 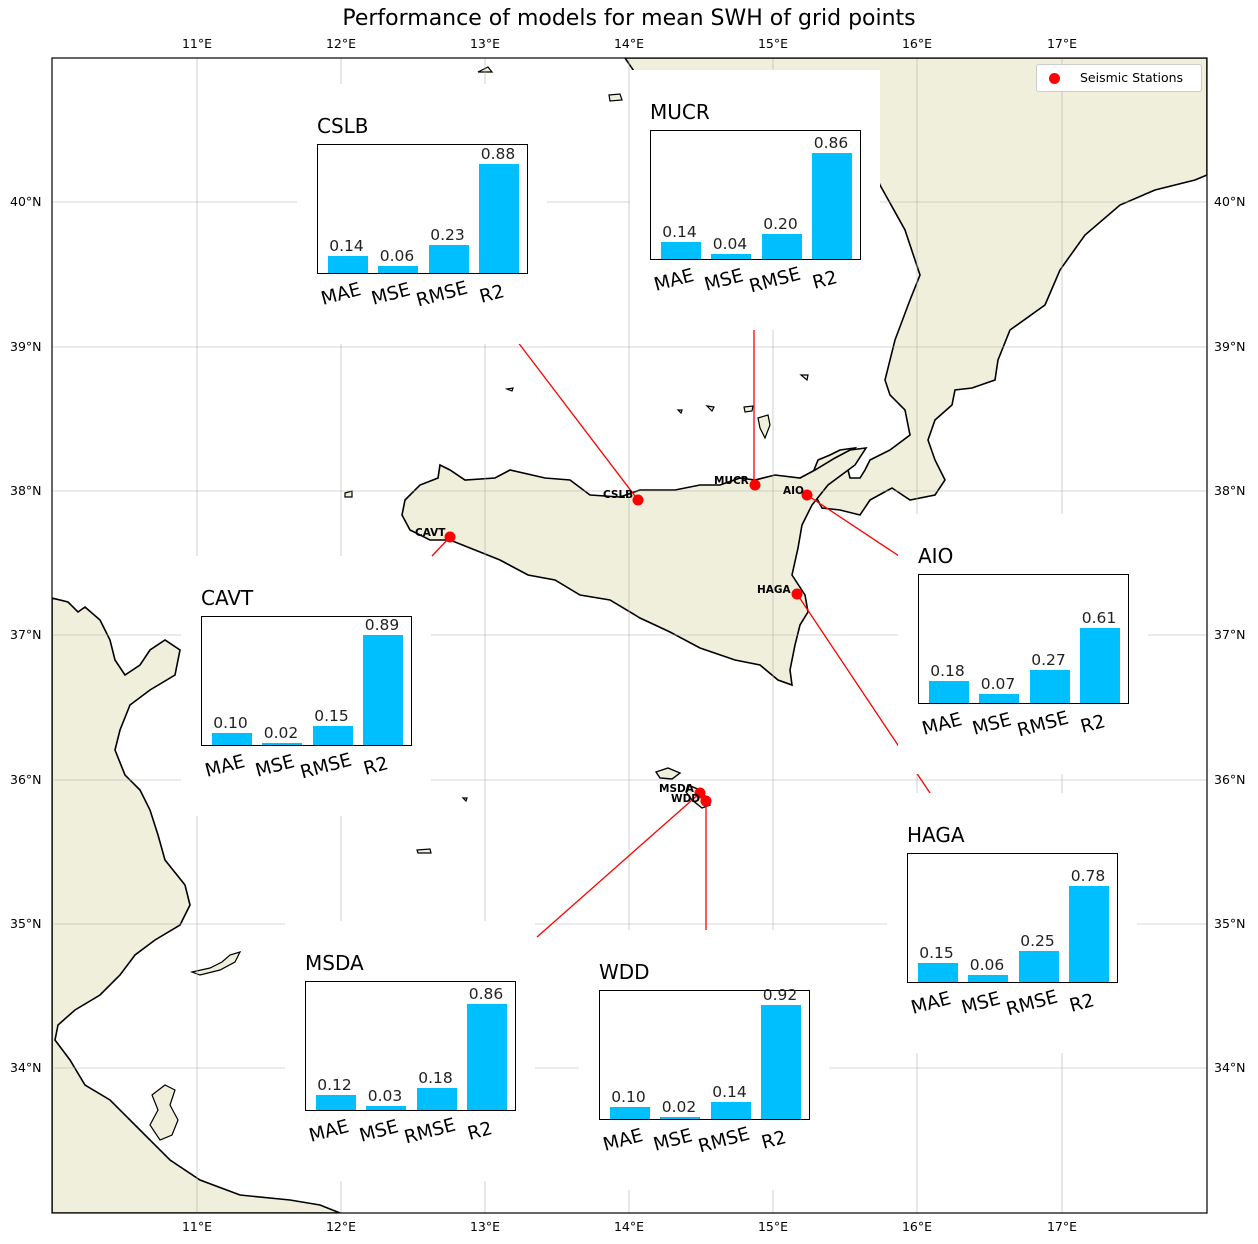 I want to click on x-tick-top: 11°E, so click(x=197, y=43).